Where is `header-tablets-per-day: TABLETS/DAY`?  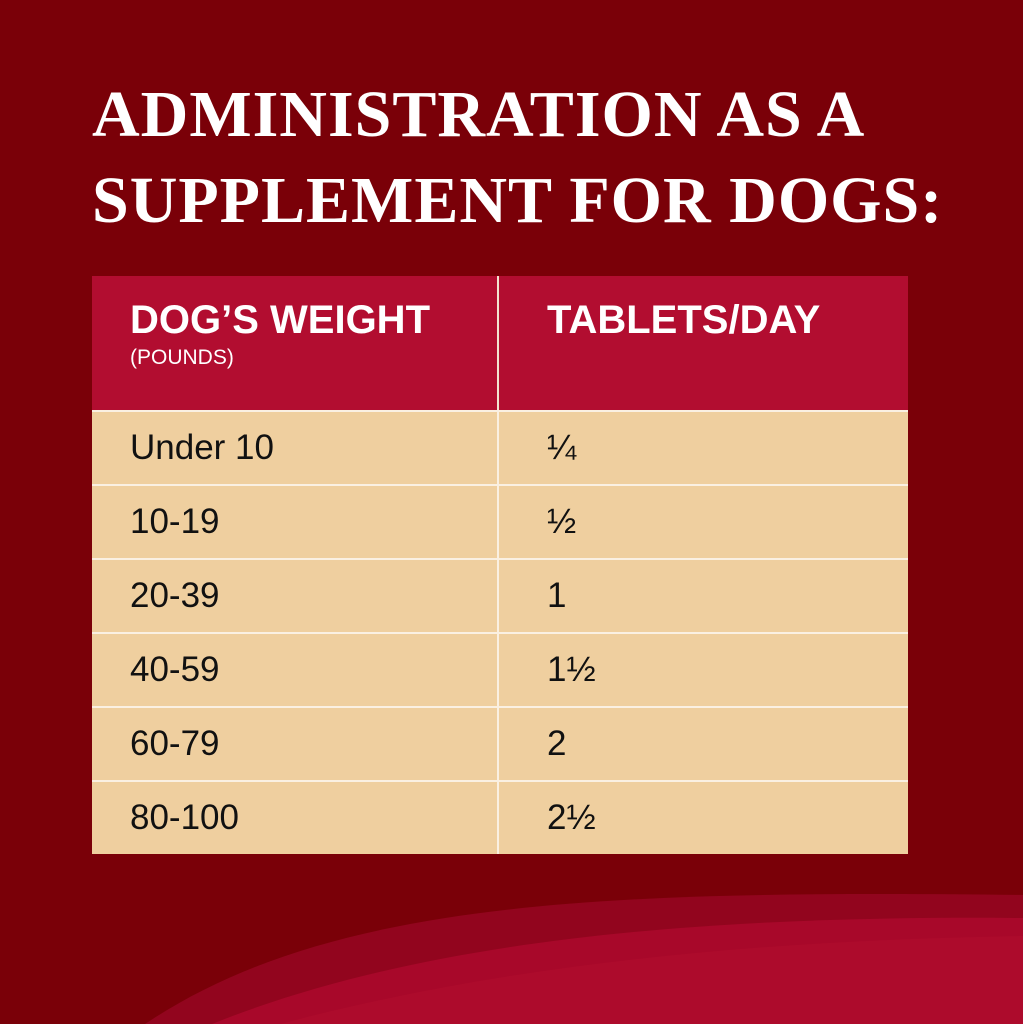 header-tablets-per-day: TABLETS/DAY is located at coordinates (702, 343).